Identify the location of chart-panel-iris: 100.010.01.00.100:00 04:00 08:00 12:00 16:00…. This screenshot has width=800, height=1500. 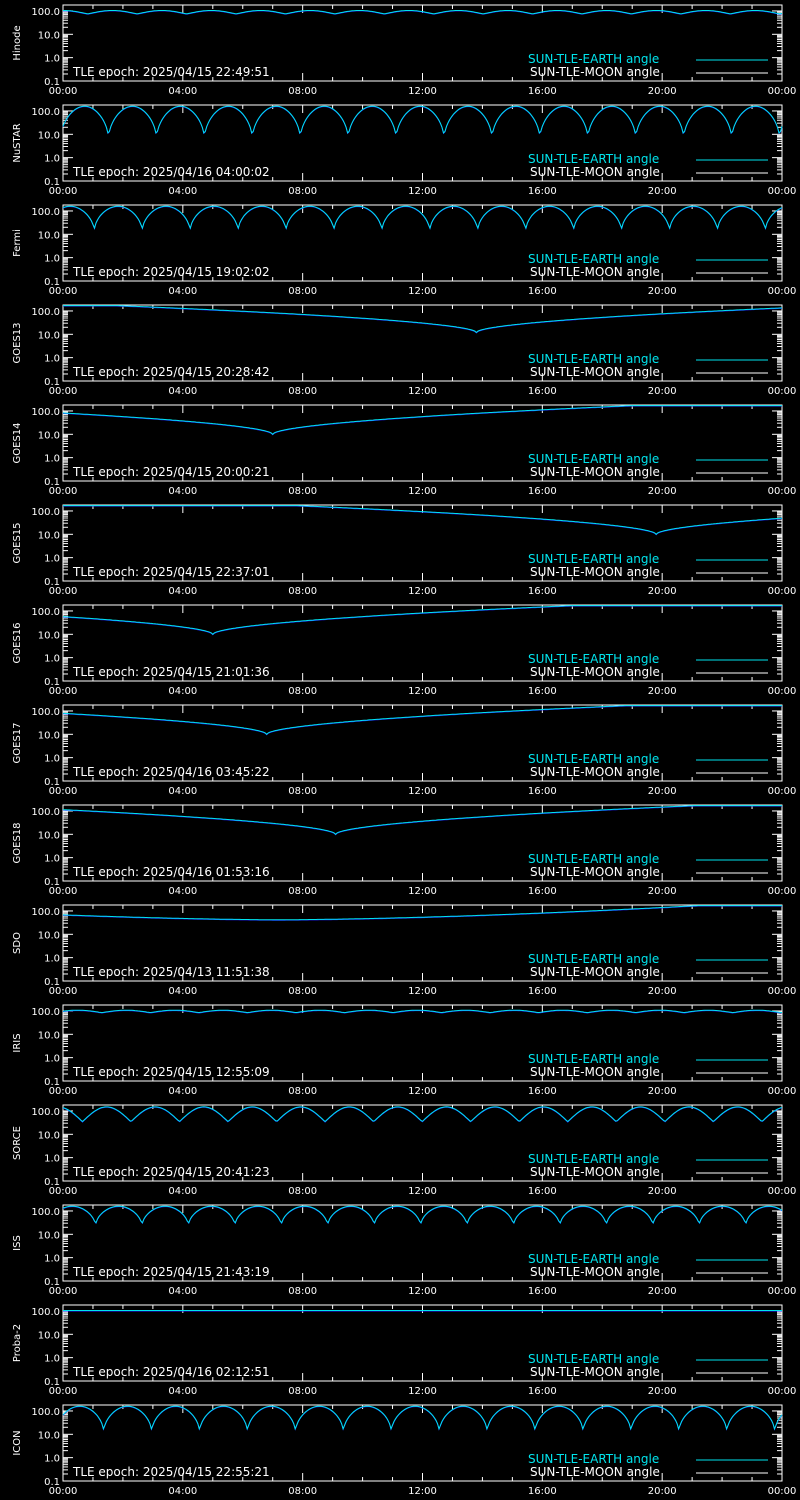
(404, 1050).